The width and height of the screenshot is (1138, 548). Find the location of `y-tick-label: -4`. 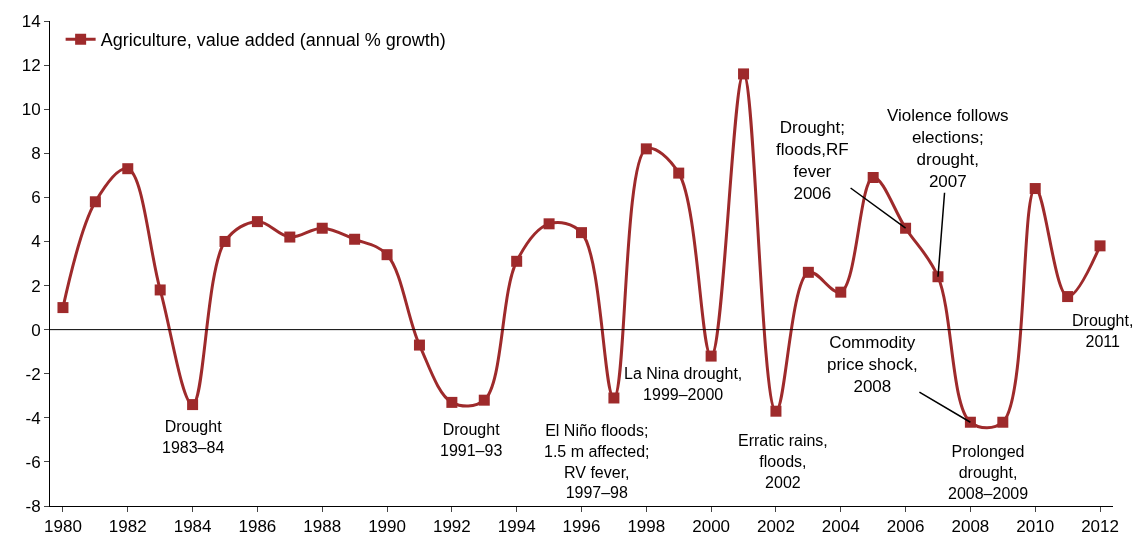

y-tick-label: -4 is located at coordinates (33, 418).